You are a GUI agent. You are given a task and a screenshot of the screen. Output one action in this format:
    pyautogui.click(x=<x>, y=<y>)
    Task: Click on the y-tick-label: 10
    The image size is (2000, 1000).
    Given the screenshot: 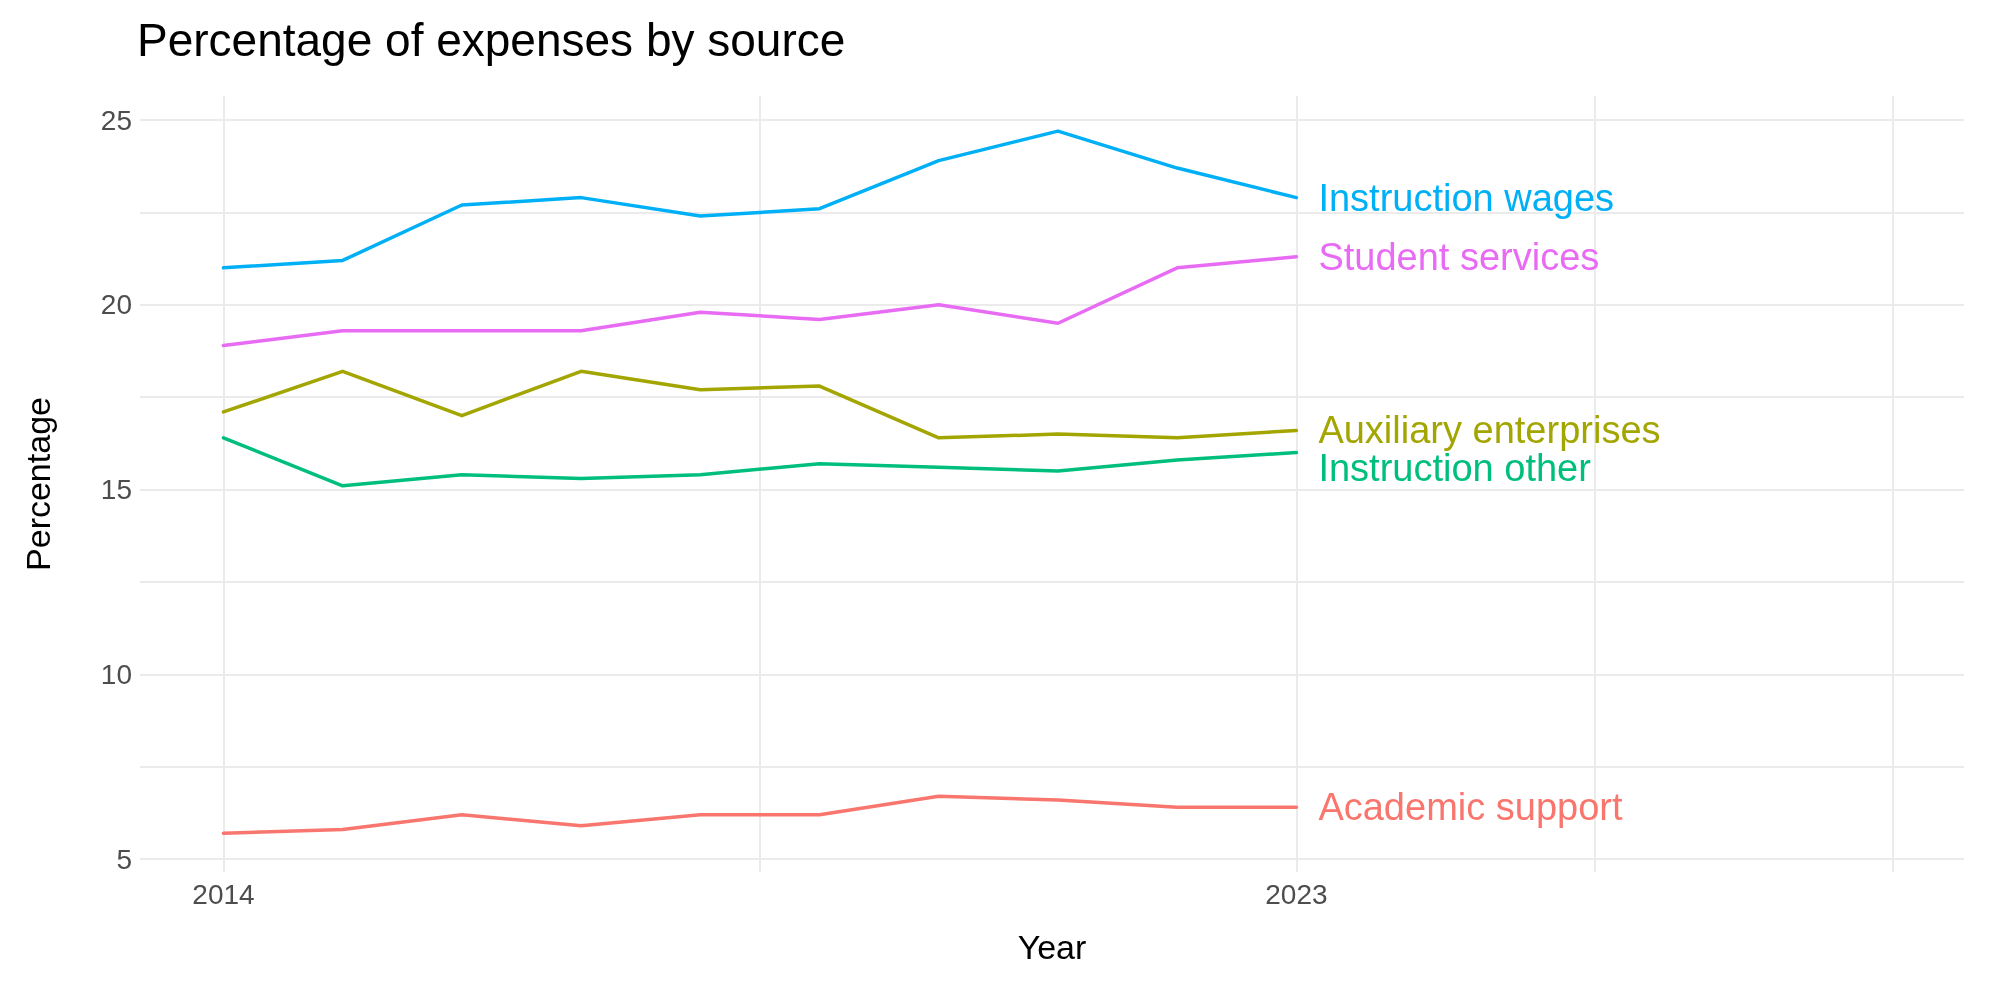 What is the action you would take?
    pyautogui.click(x=116, y=674)
    